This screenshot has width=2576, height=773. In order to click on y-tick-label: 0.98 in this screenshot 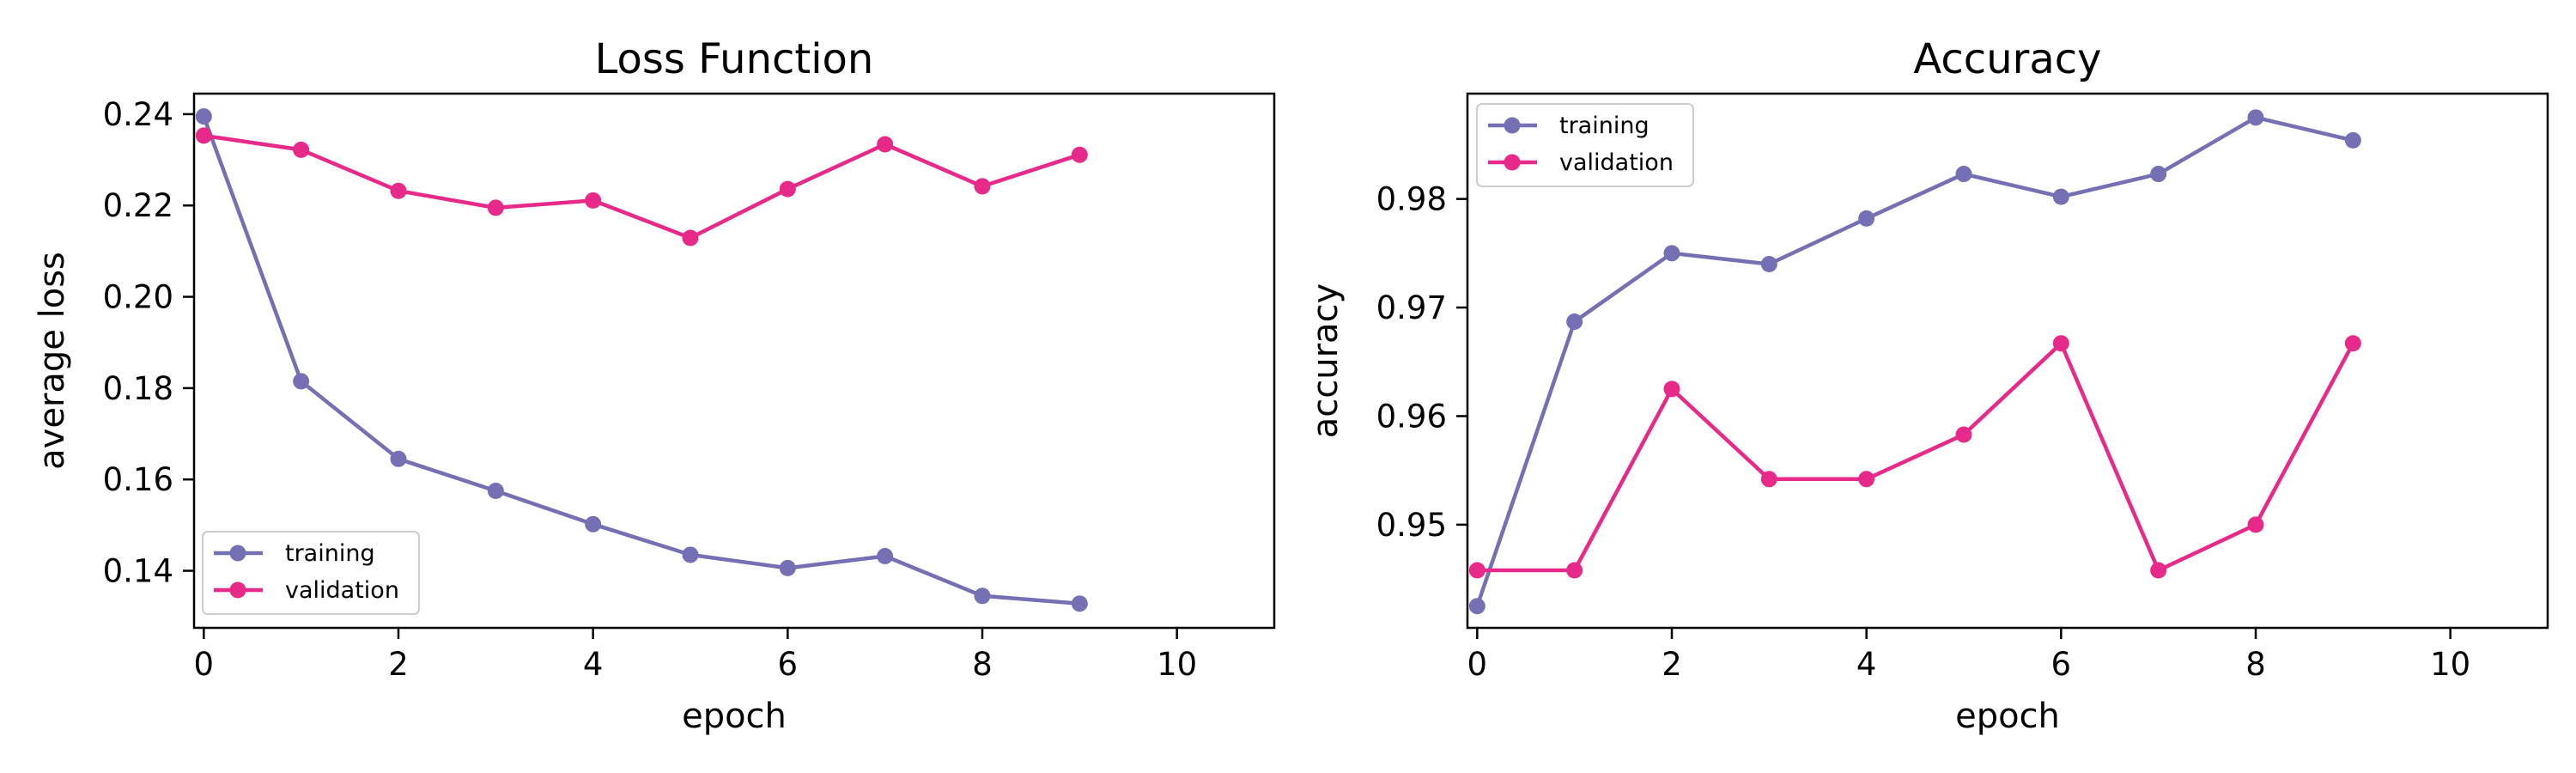, I will do `click(1411, 199)`.